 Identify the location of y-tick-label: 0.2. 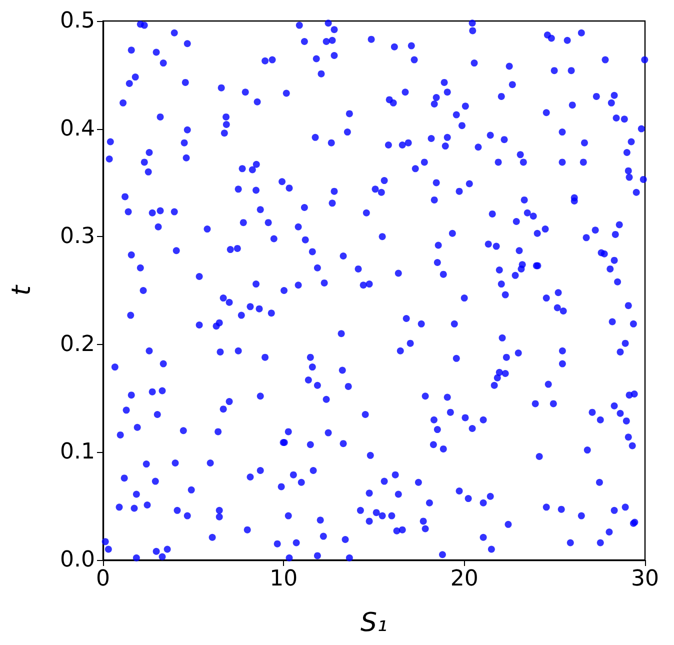
(77, 344).